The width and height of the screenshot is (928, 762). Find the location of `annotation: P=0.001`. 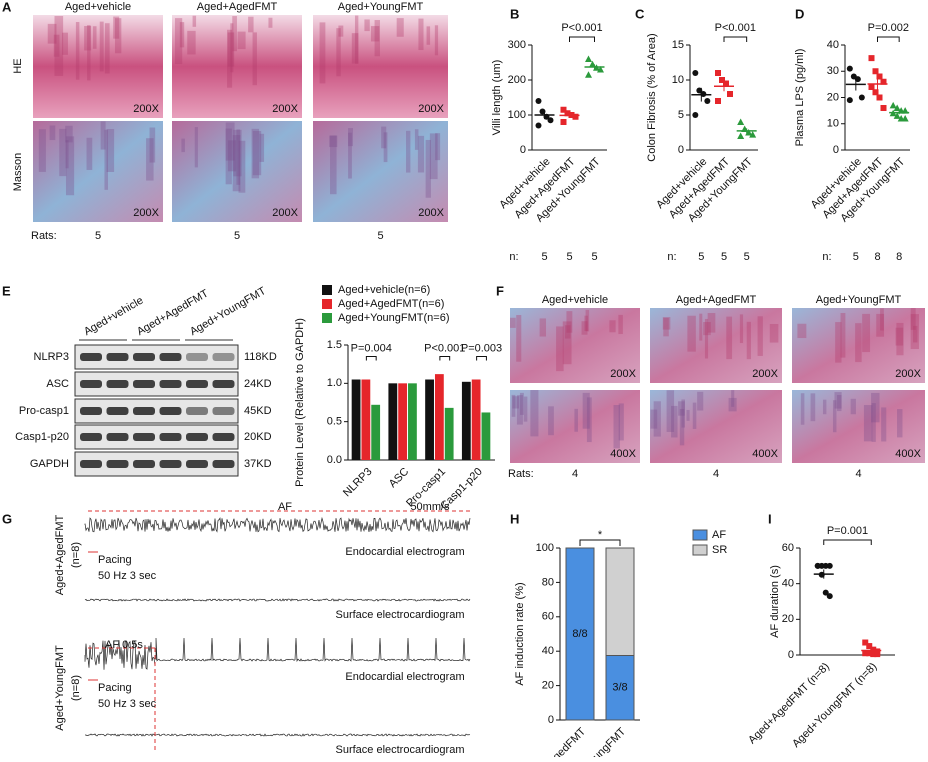

annotation: P=0.001 is located at coordinates (847, 531).